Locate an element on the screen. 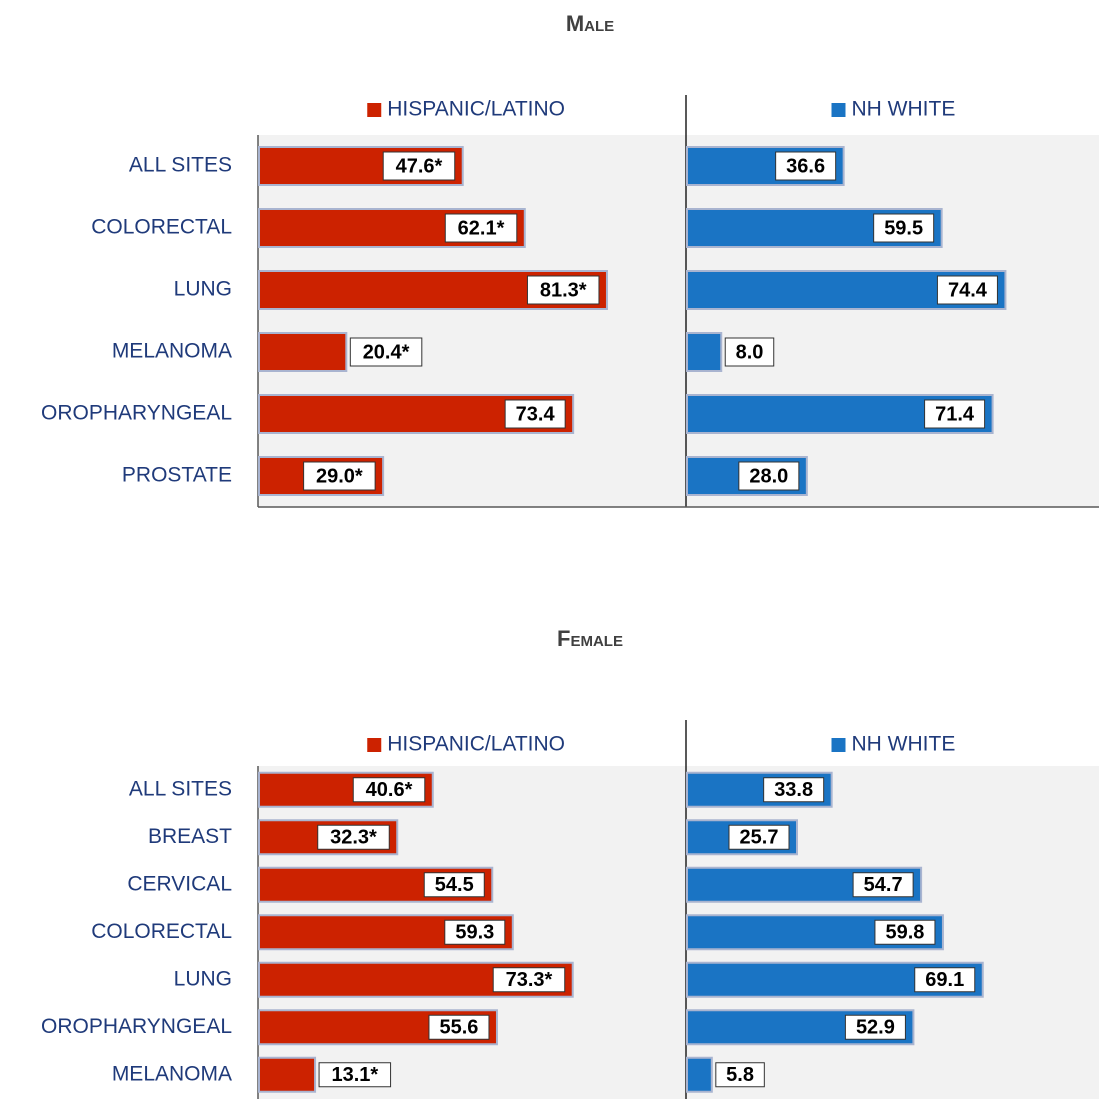  value-label: 47.6* is located at coordinates (419, 166).